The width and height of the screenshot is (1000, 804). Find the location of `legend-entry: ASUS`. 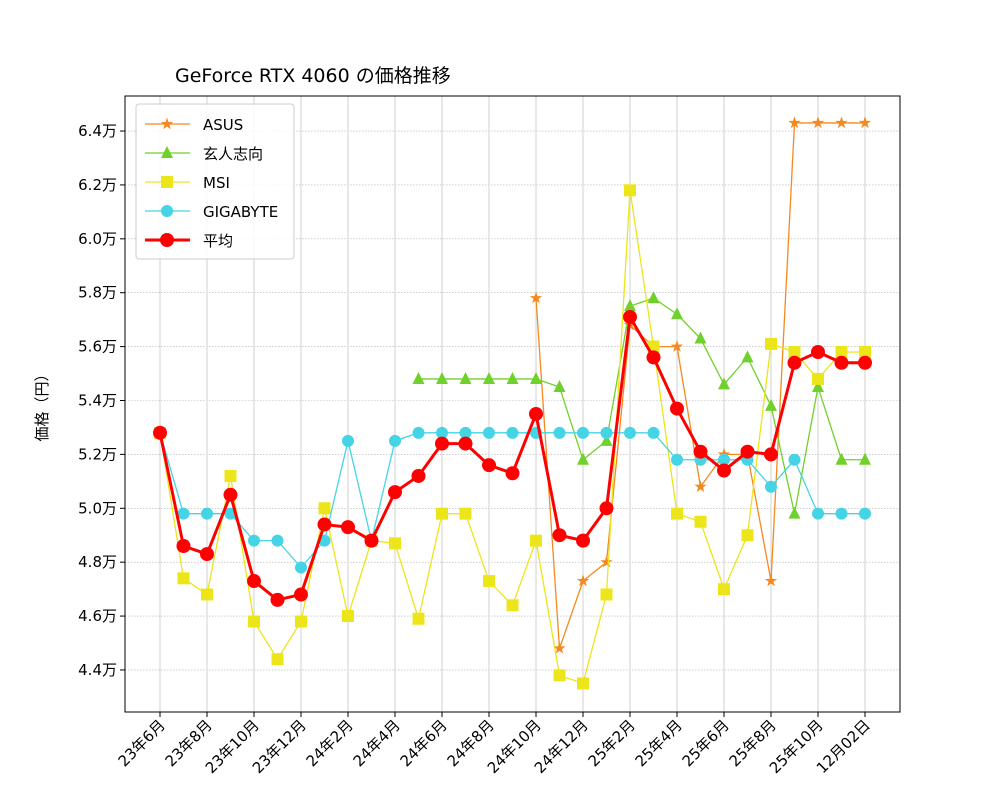

legend-entry: ASUS is located at coordinates (194, 125).